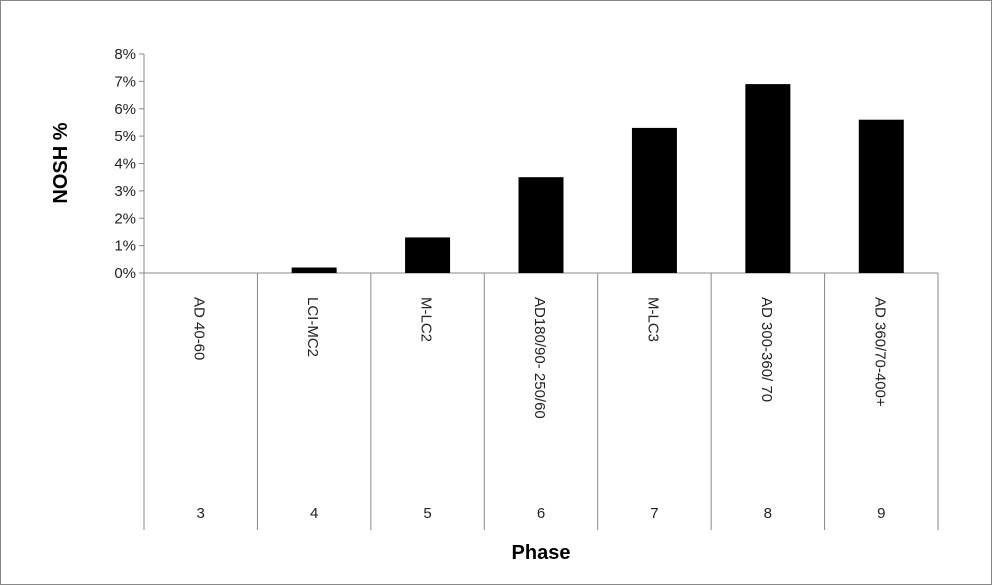  I want to click on category-label-group: AD 300-360/ 70, so click(766, 349).